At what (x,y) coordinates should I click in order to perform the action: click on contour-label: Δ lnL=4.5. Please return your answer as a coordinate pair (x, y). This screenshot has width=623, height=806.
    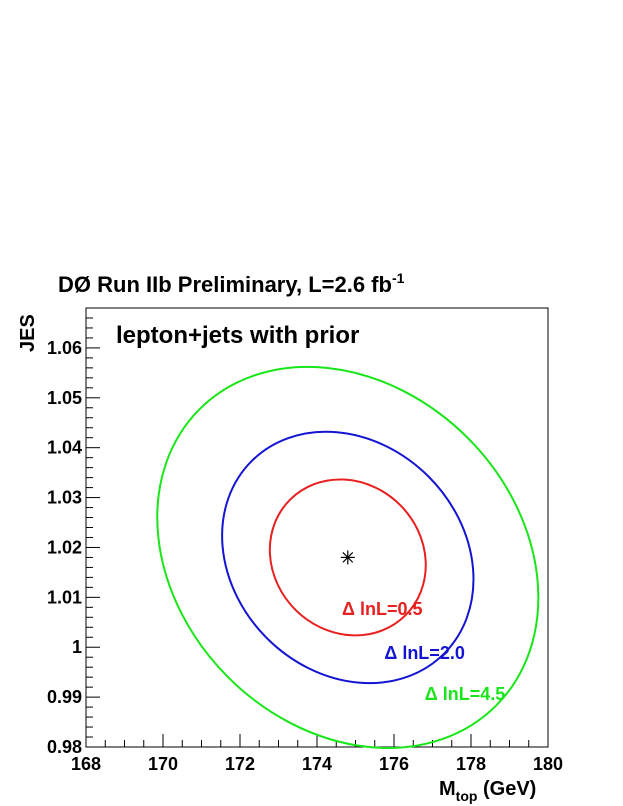
    Looking at the image, I should click on (465, 694).